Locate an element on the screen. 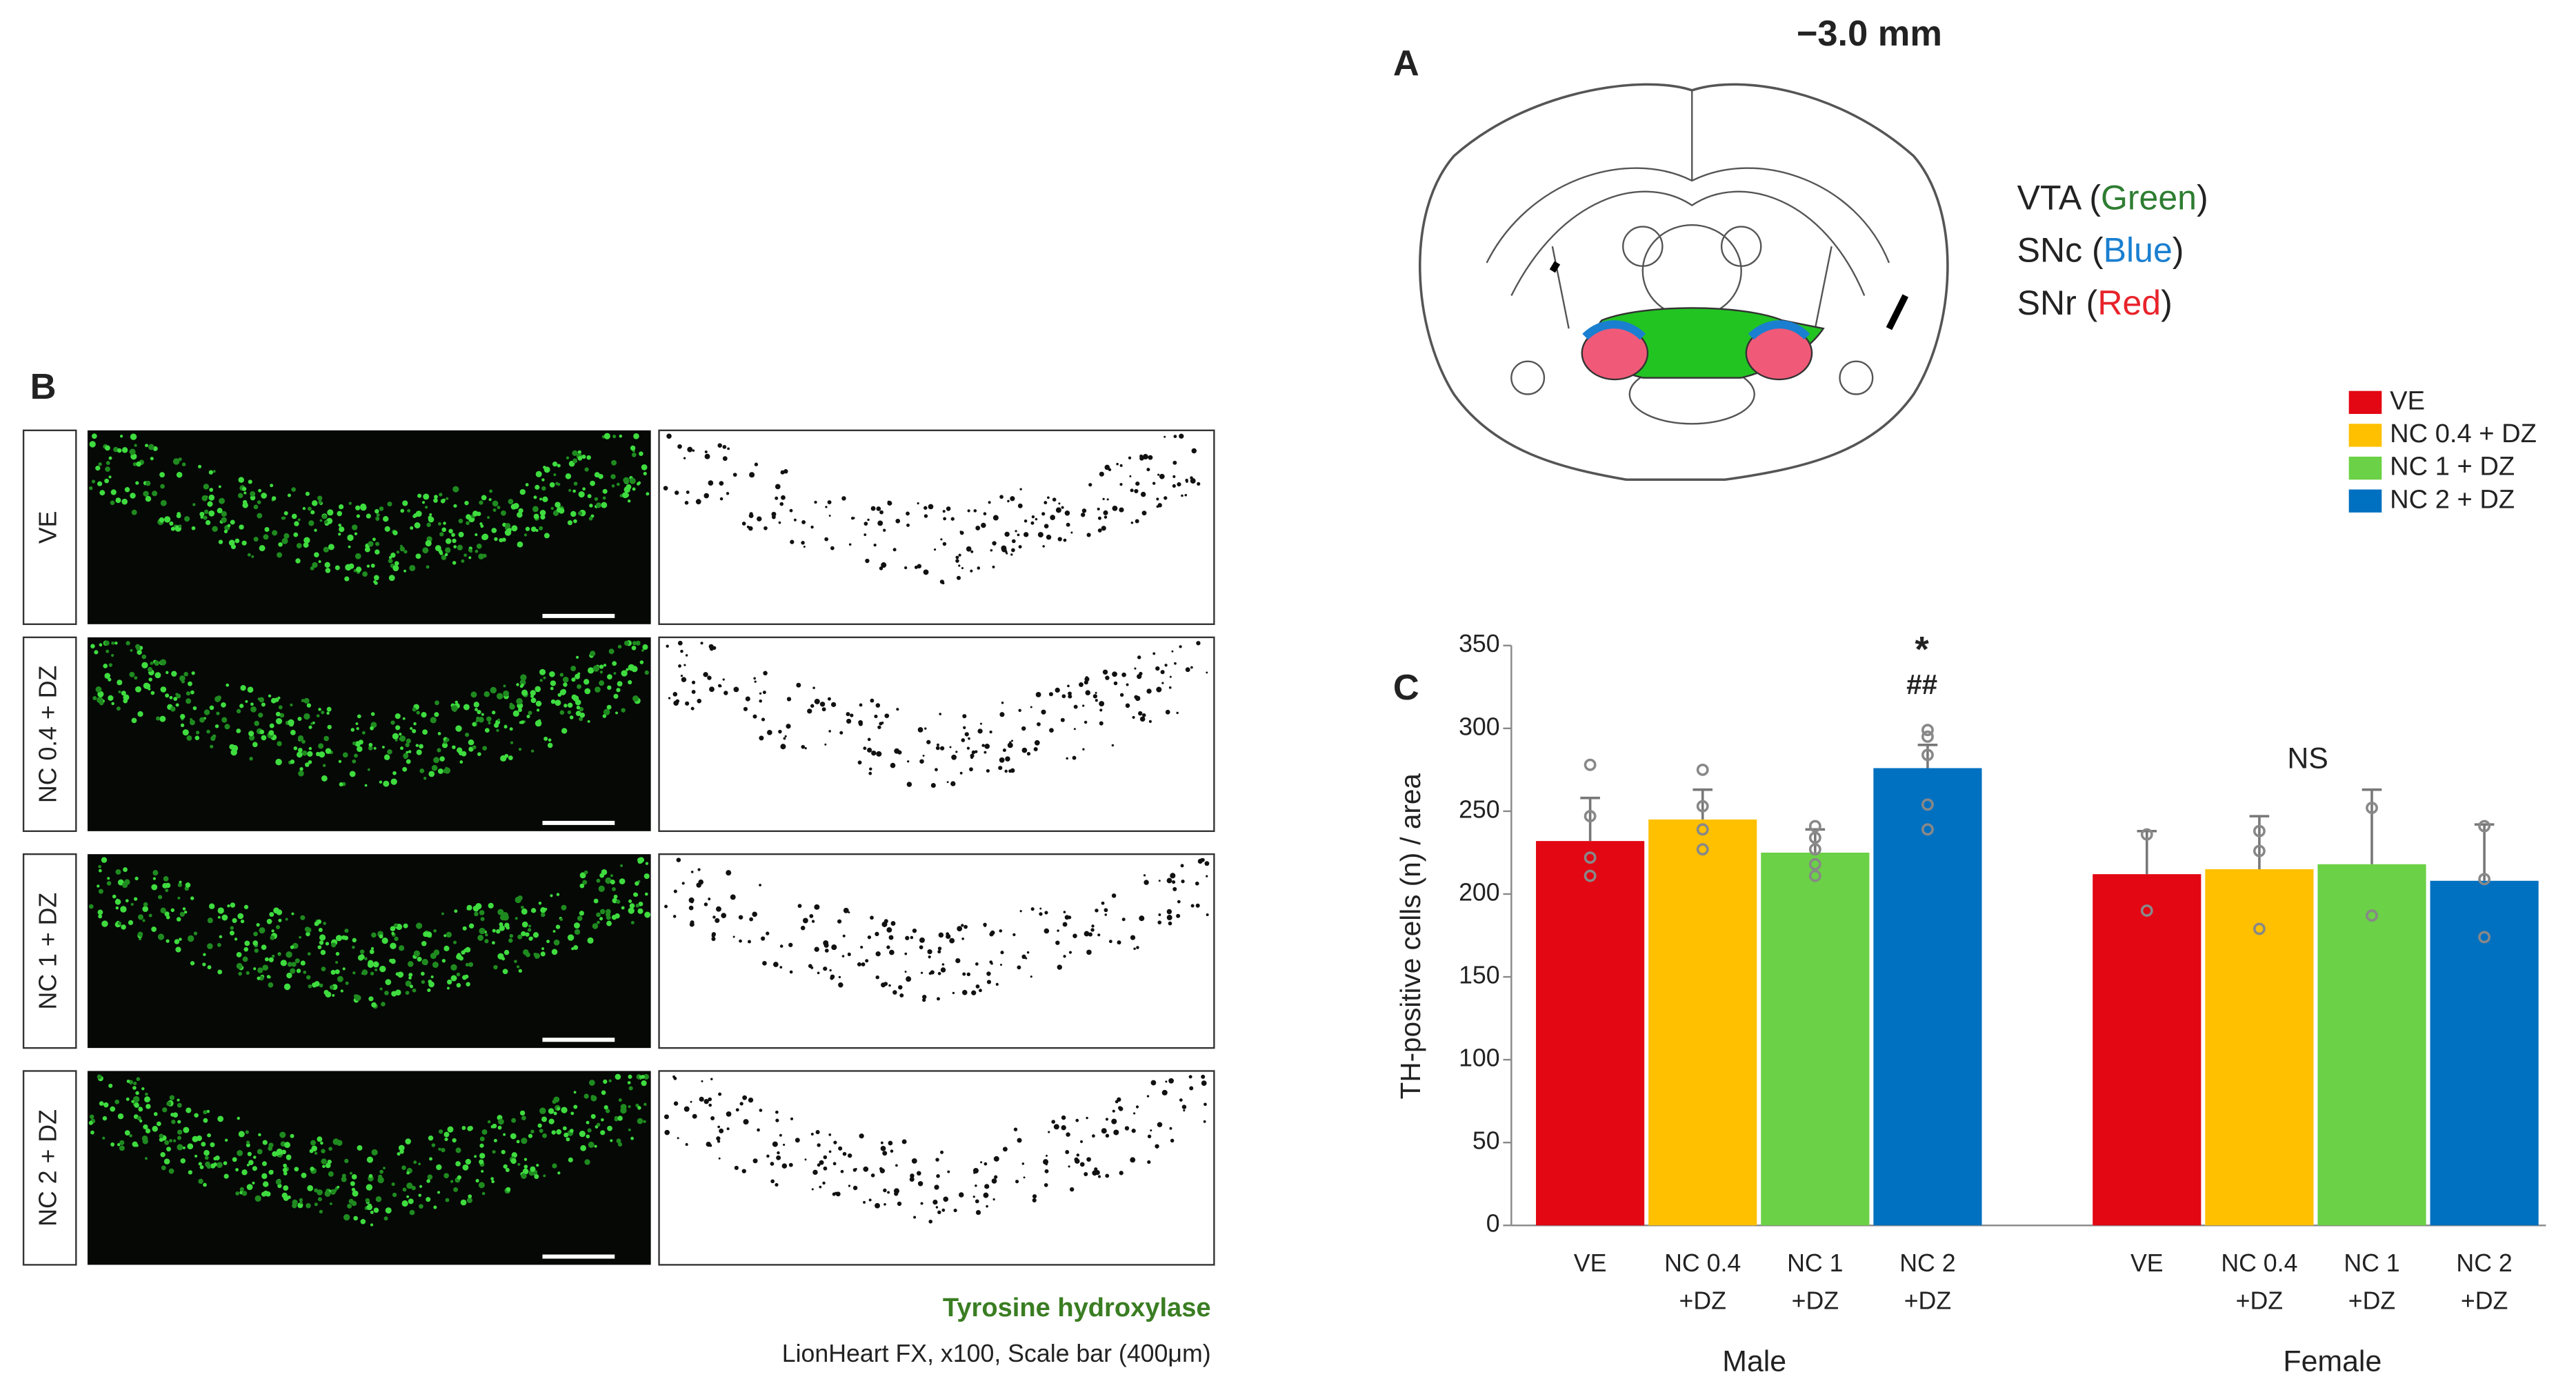 This screenshot has width=2576, height=1388. y-tick-label: 150 is located at coordinates (1479, 975).